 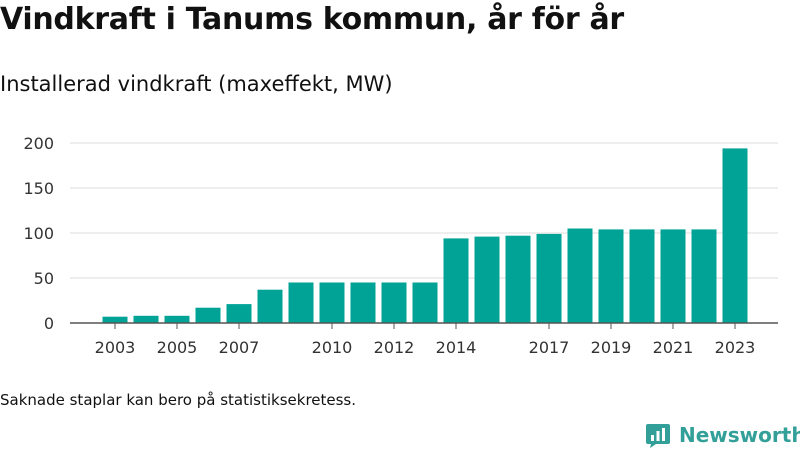 What do you see at coordinates (673, 347) in the screenshot?
I see `x-tick-label: 2021` at bounding box center [673, 347].